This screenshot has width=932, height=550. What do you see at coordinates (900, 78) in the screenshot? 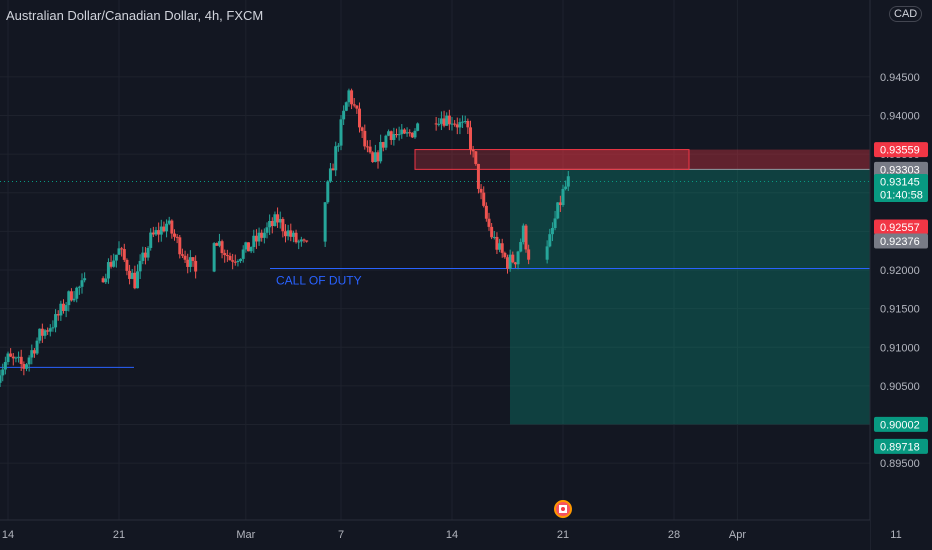
I see `y-tick-label: 0.94500` at bounding box center [900, 78].